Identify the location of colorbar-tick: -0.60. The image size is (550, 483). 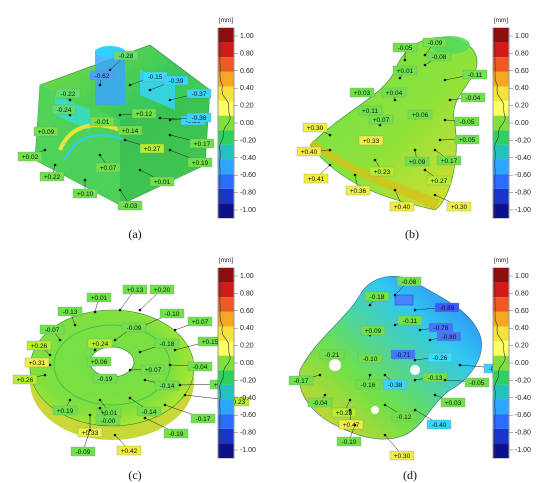
(523, 175).